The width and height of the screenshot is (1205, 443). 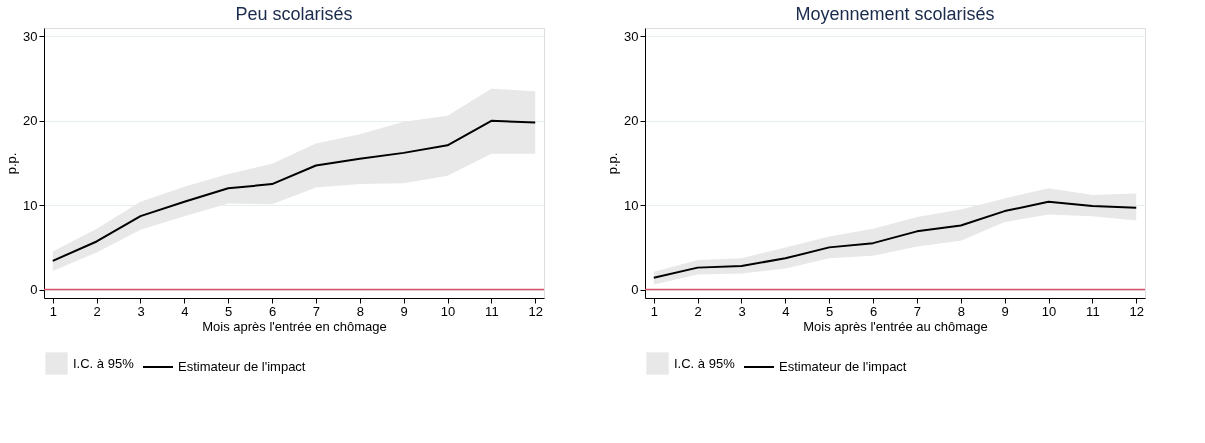 What do you see at coordinates (294, 14) in the screenshot?
I see `chart-title: Peu scolarisés` at bounding box center [294, 14].